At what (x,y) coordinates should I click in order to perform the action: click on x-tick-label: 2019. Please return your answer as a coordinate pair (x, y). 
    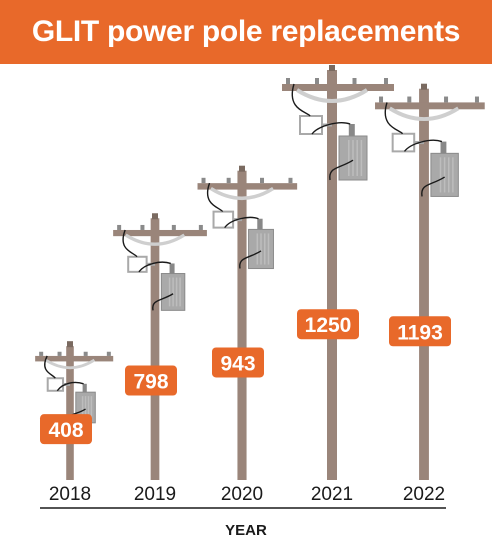
    Looking at the image, I should click on (155, 494).